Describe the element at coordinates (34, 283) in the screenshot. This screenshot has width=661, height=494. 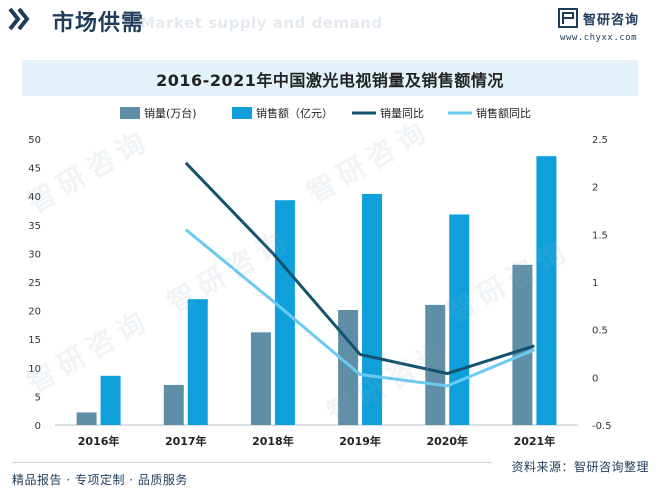
I see `y-left-tick-label: 25` at that location.